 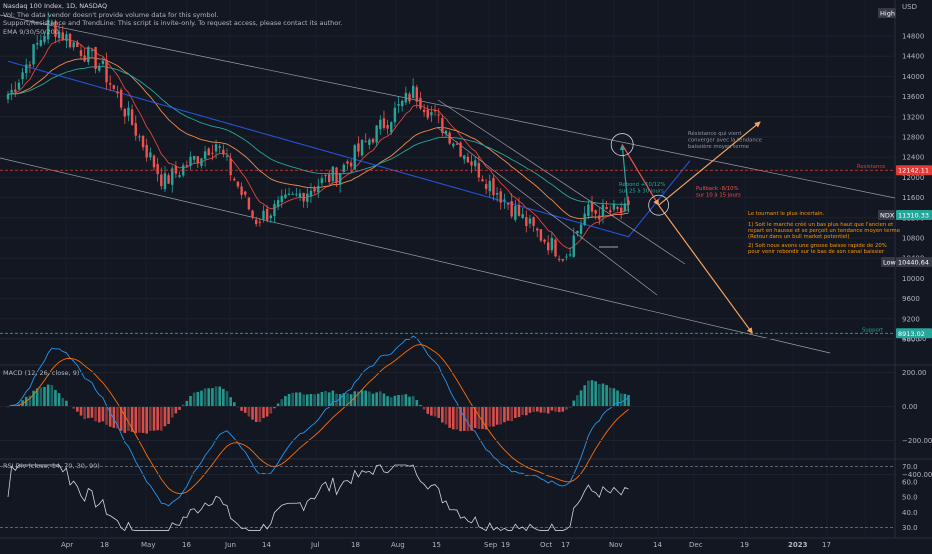 What do you see at coordinates (67, 545) in the screenshot?
I see `time-axis-tick: Apr` at bounding box center [67, 545].